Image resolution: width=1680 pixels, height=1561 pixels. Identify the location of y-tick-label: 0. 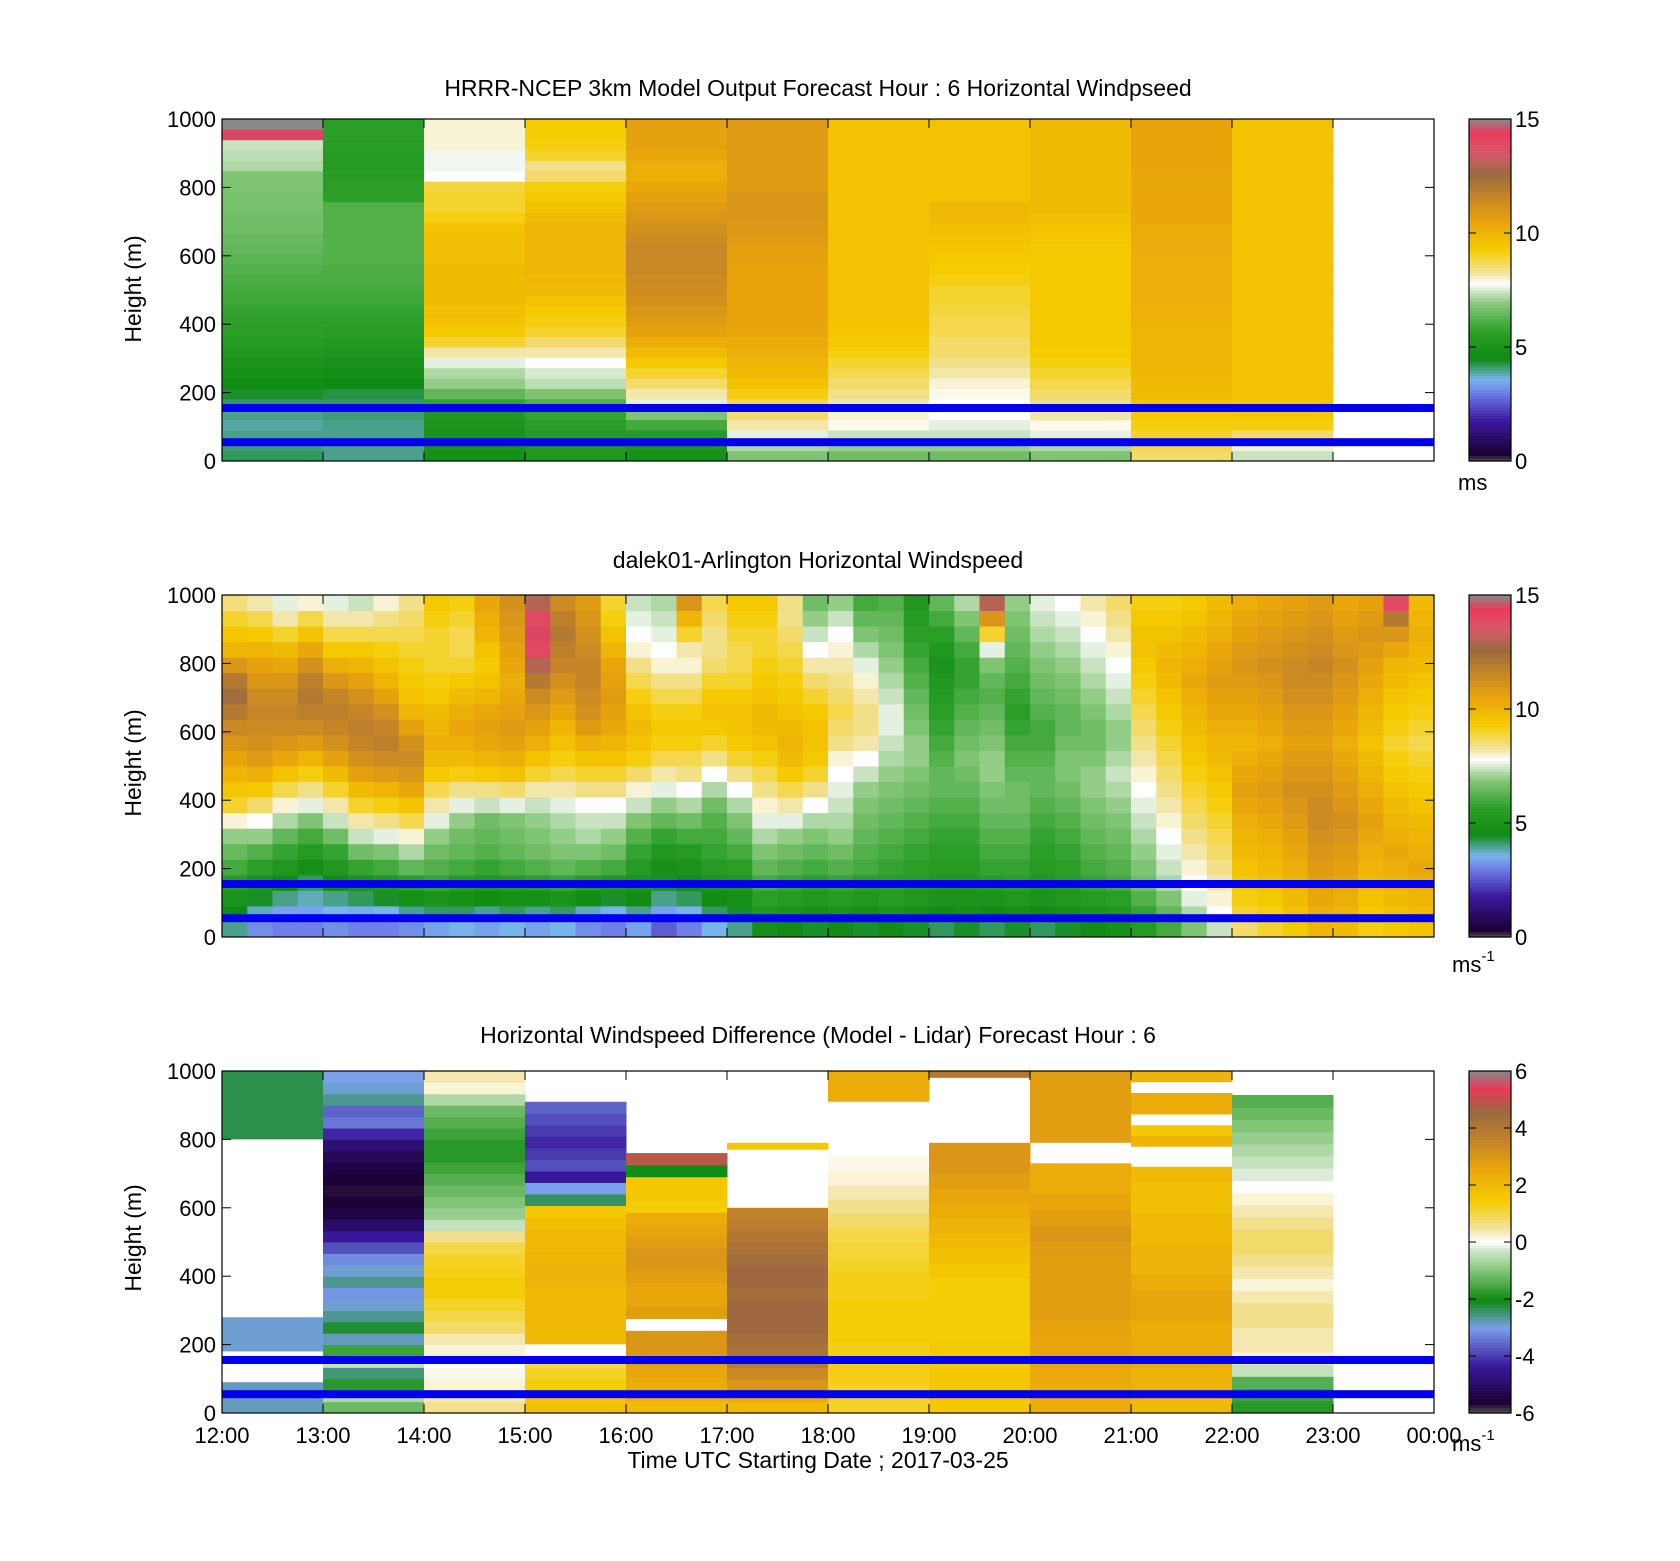
(210, 937).